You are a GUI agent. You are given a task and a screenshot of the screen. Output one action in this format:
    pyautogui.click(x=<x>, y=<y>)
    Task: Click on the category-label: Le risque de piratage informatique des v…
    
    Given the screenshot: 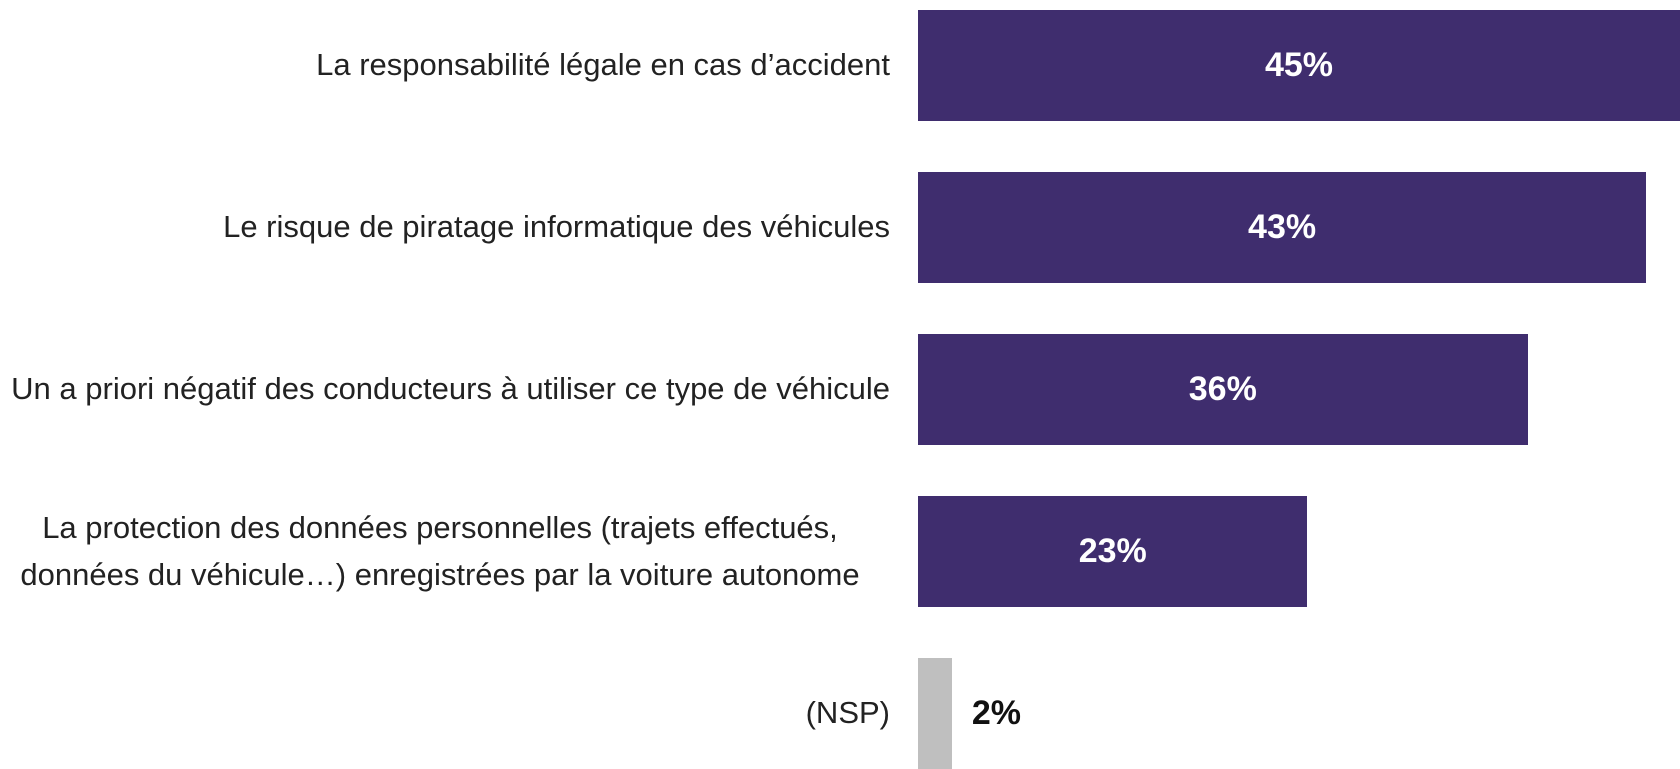 What is the action you would take?
    pyautogui.click(x=445, y=227)
    